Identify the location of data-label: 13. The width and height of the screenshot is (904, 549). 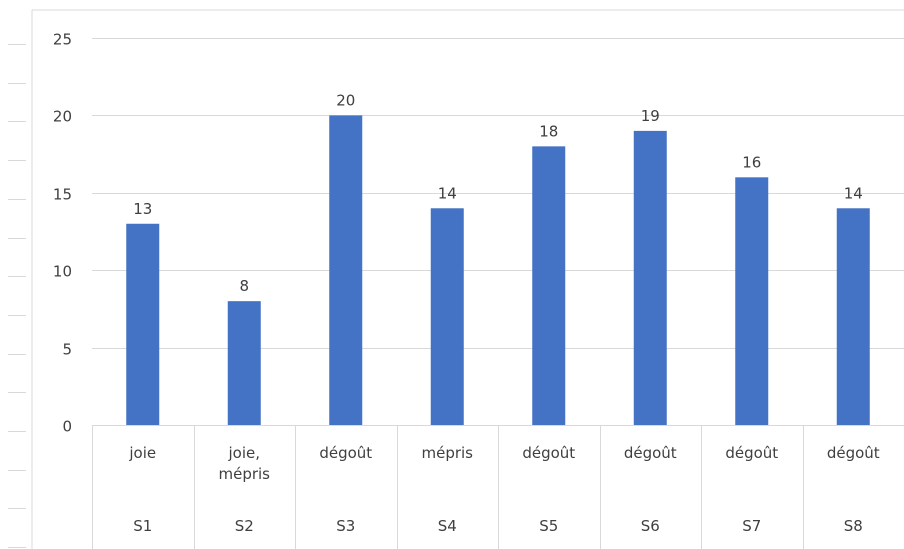
(142, 209).